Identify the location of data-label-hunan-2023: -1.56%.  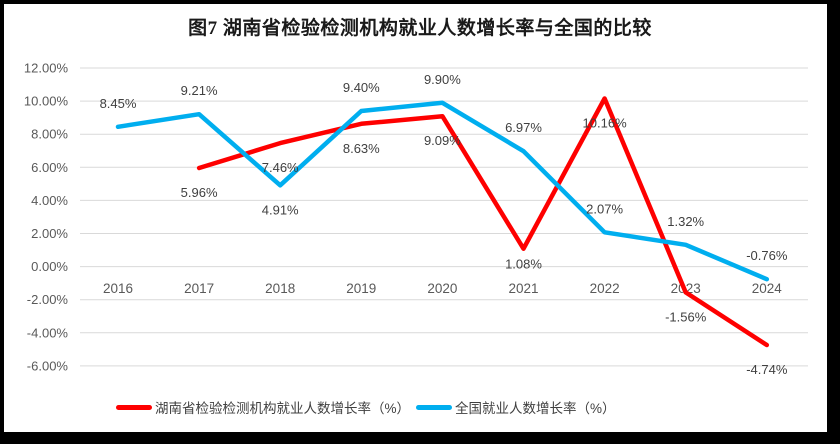
(686, 316).